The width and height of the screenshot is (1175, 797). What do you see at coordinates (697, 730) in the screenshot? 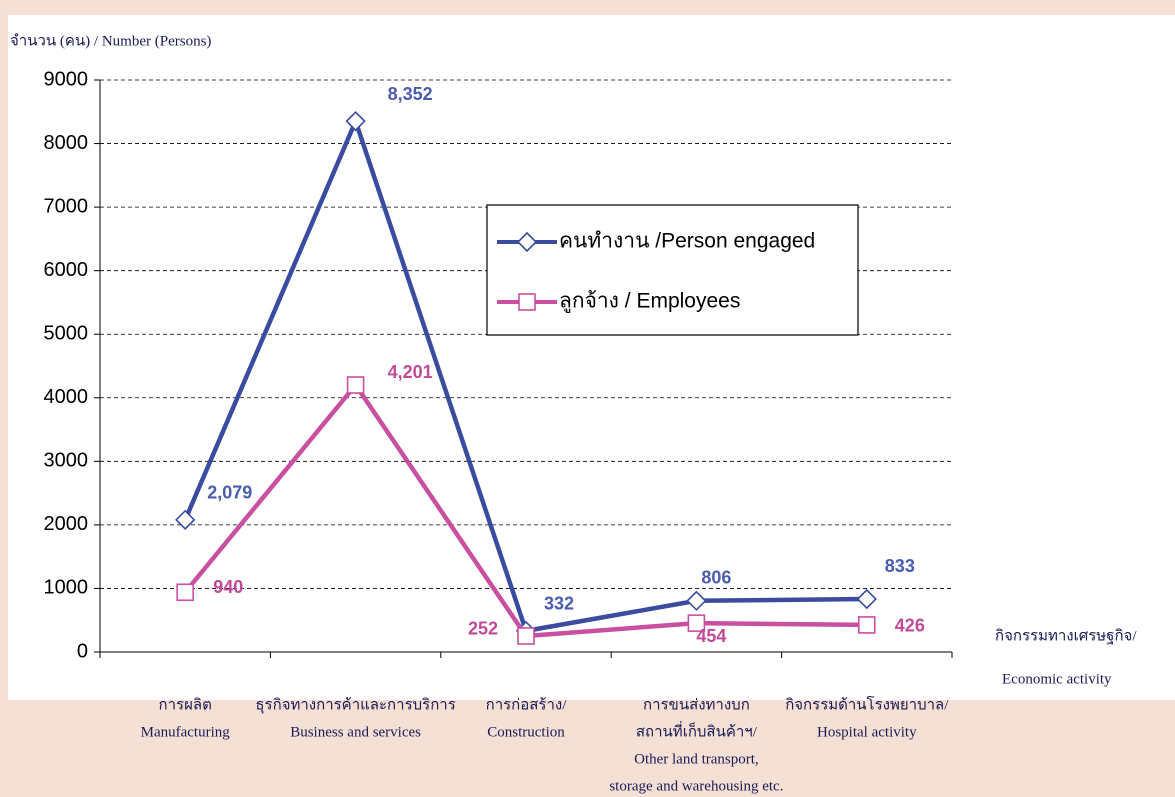
I see `x-tick-label: สถานที่เก็บสินค้าฯ/` at bounding box center [697, 730].